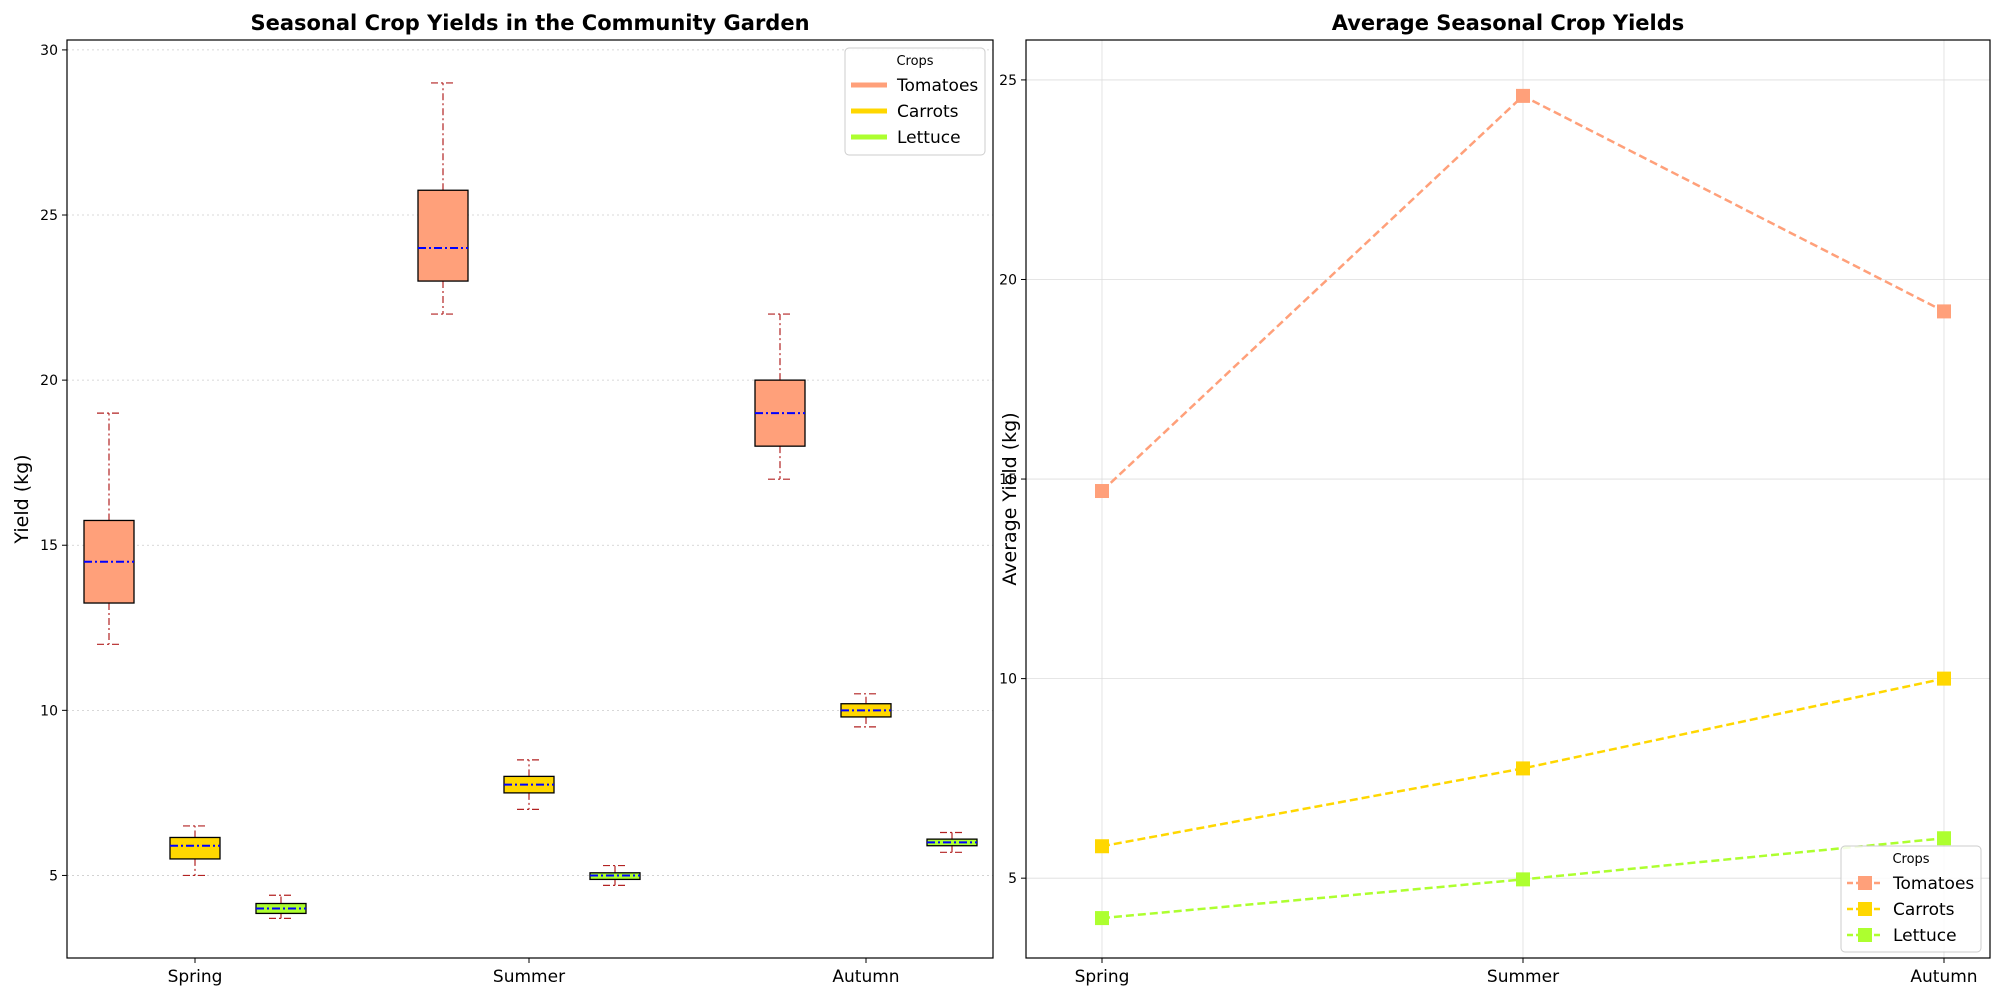 This screenshot has height=1000, width=2000. I want to click on box-lettuce-spring, so click(281, 906).